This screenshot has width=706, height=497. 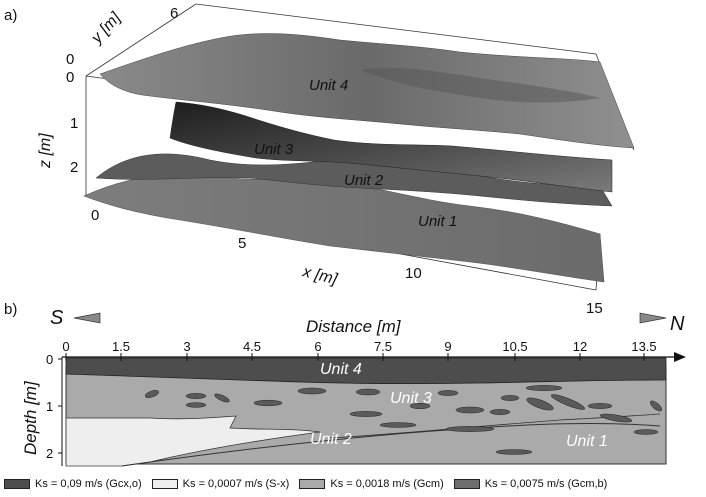 I want to click on distance-tick: 1.5, so click(x=121, y=346).